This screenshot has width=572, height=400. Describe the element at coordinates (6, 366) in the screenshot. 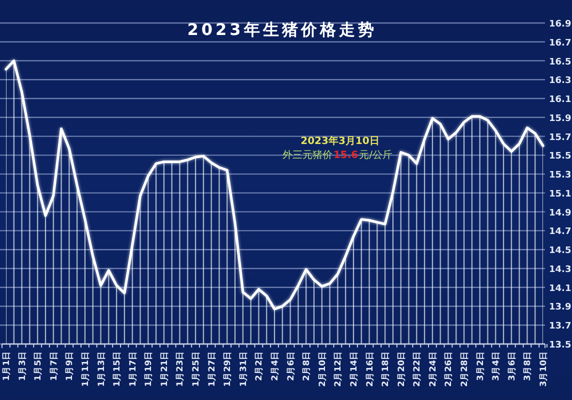

I see `x-tick-label: 1月1日` at that location.